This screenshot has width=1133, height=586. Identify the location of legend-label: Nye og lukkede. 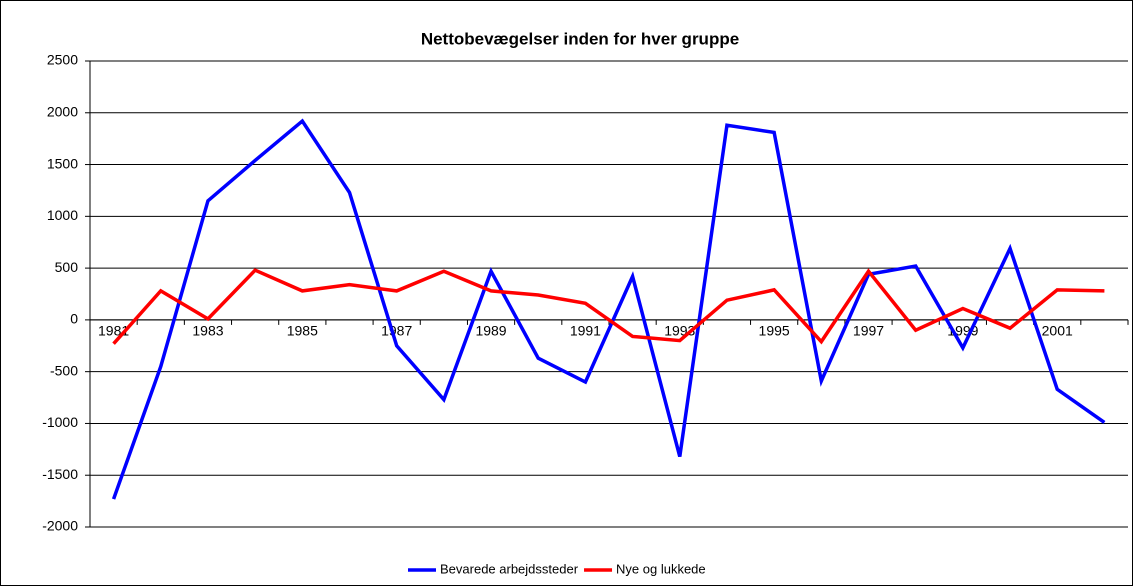
(661, 568).